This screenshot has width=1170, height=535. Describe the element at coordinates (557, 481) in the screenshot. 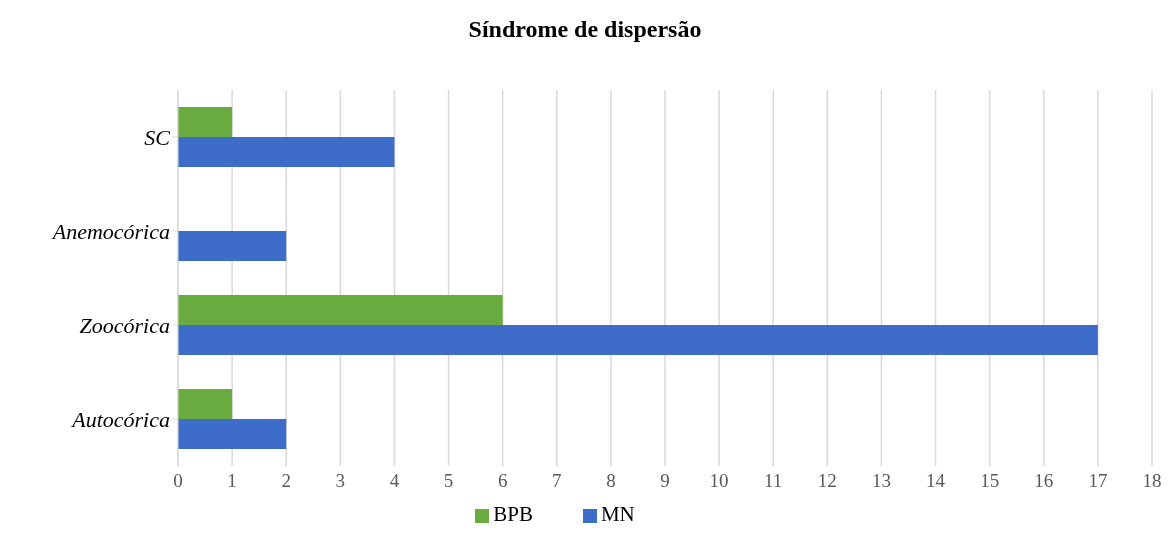

I see `x-tick-label: 7` at that location.